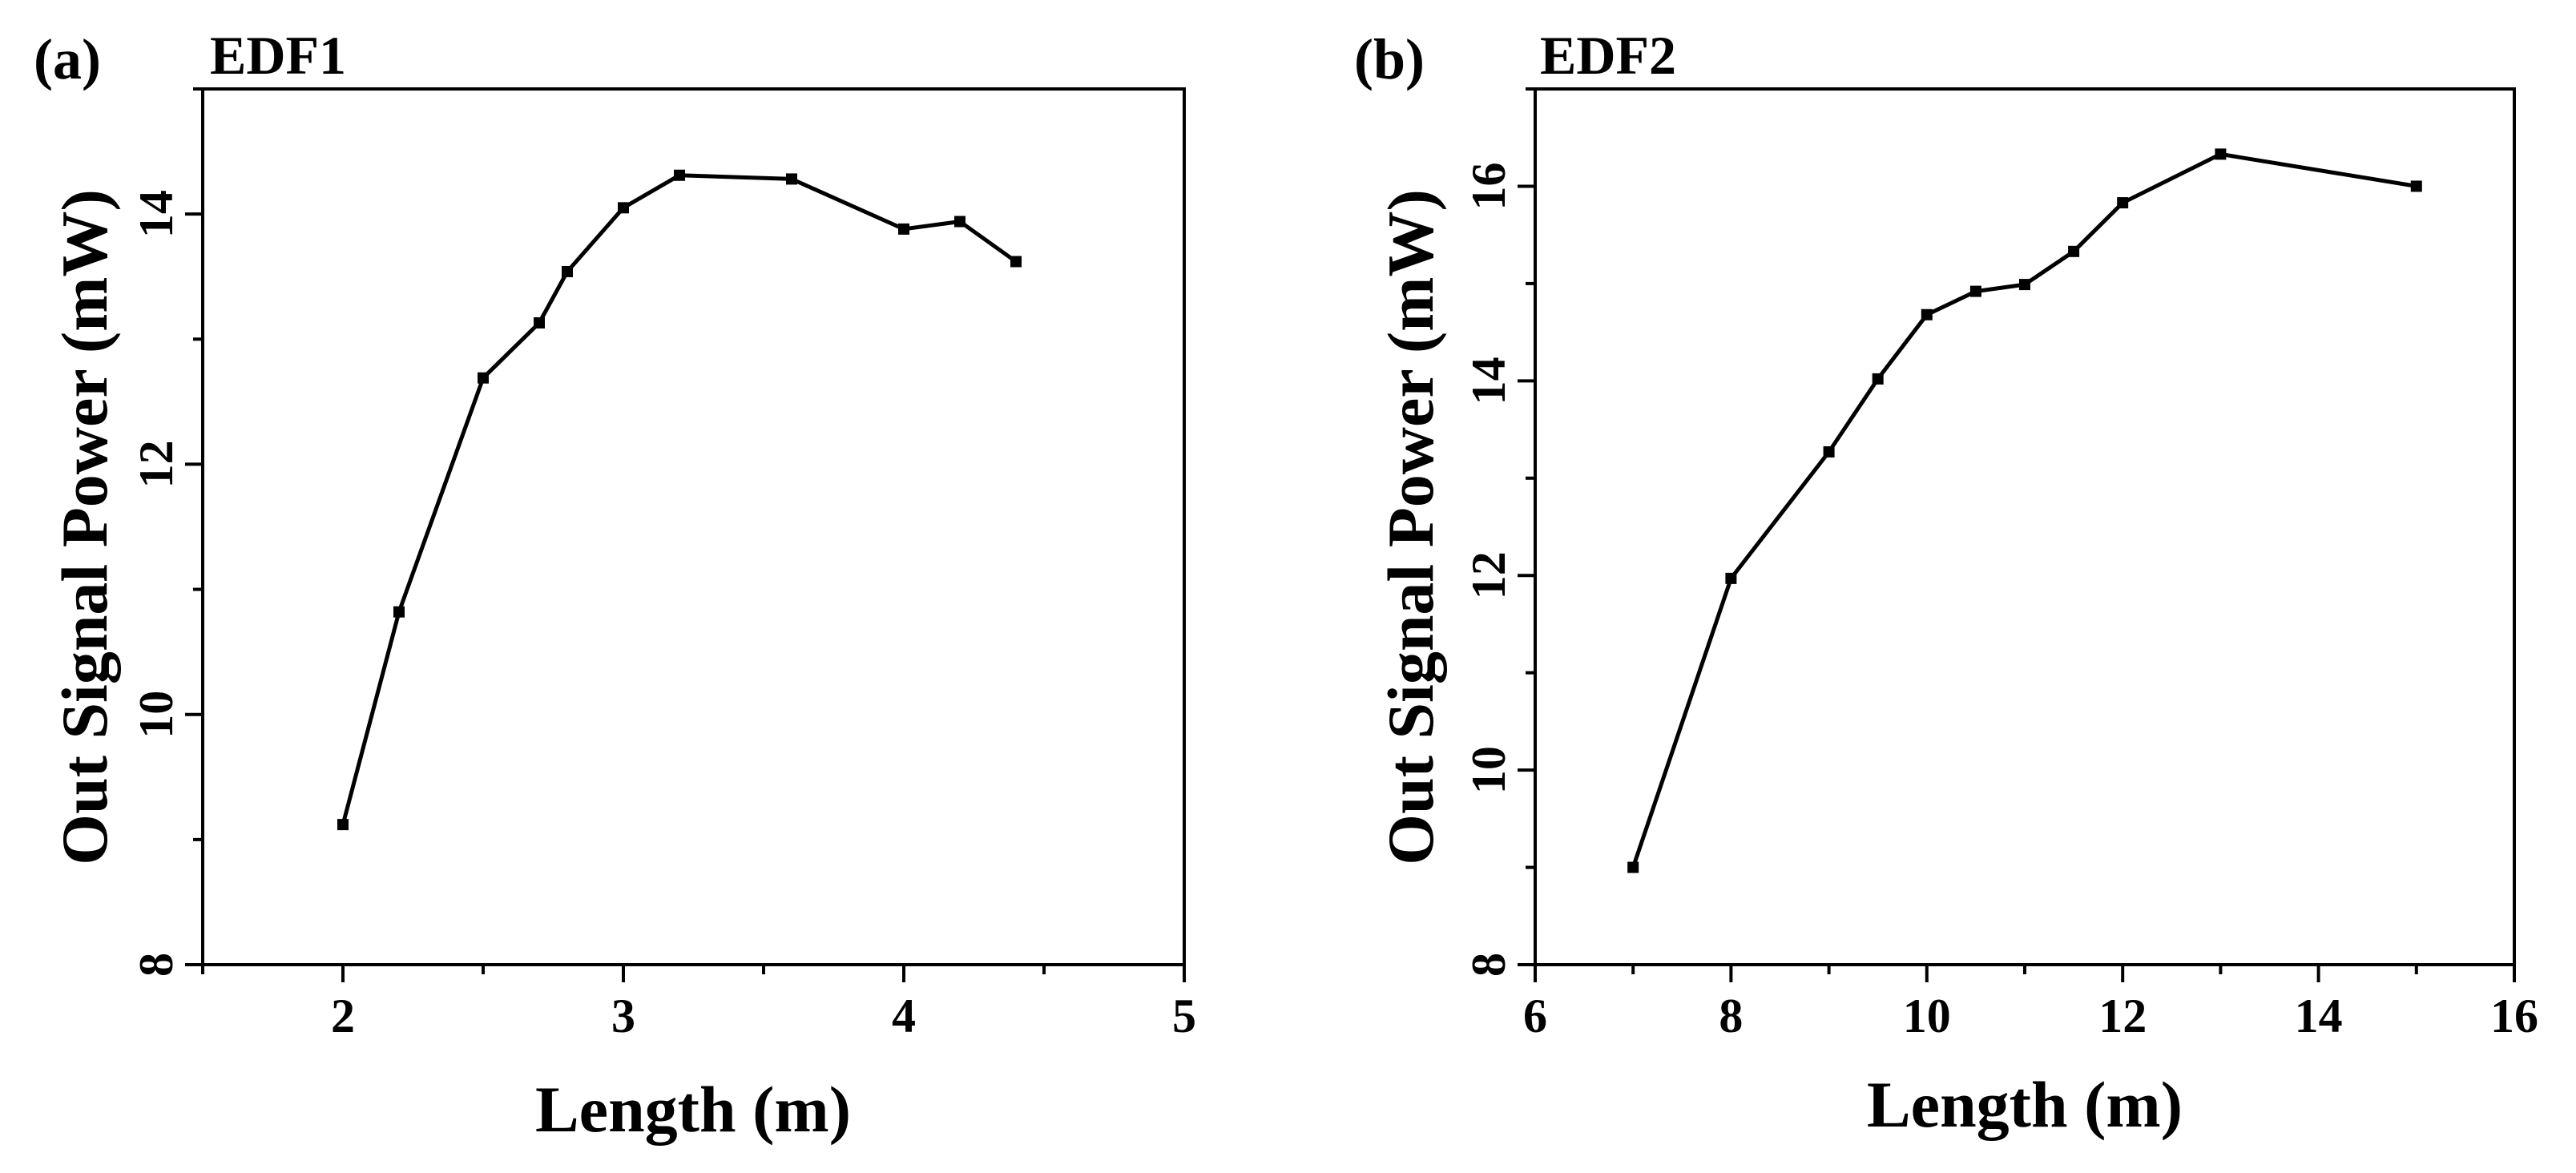 This screenshot has width=2576, height=1173. Describe the element at coordinates (1389, 59) in the screenshot. I see `panel-label: (b)` at that location.